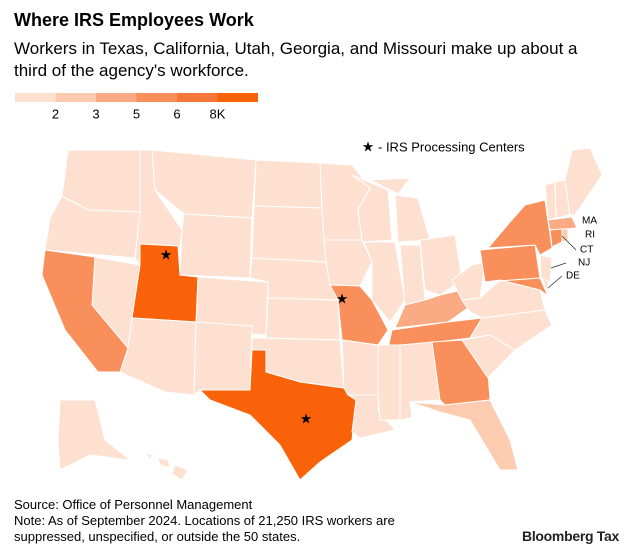 This screenshot has height=558, width=633. Describe the element at coordinates (590, 235) in the screenshot. I see `state-label: RI` at that location.